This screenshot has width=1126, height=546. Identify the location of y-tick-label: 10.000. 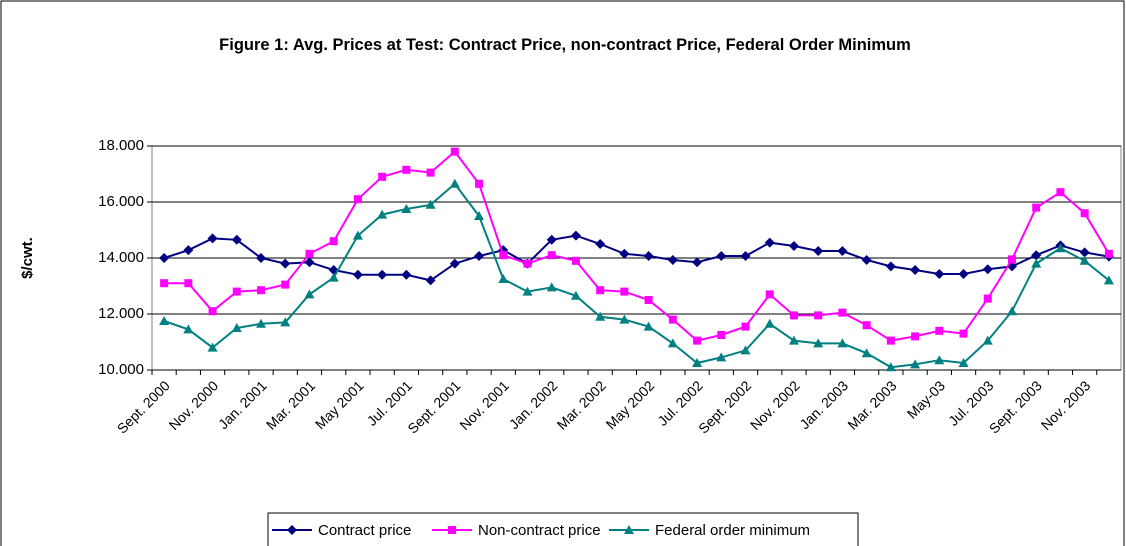
(121, 369).